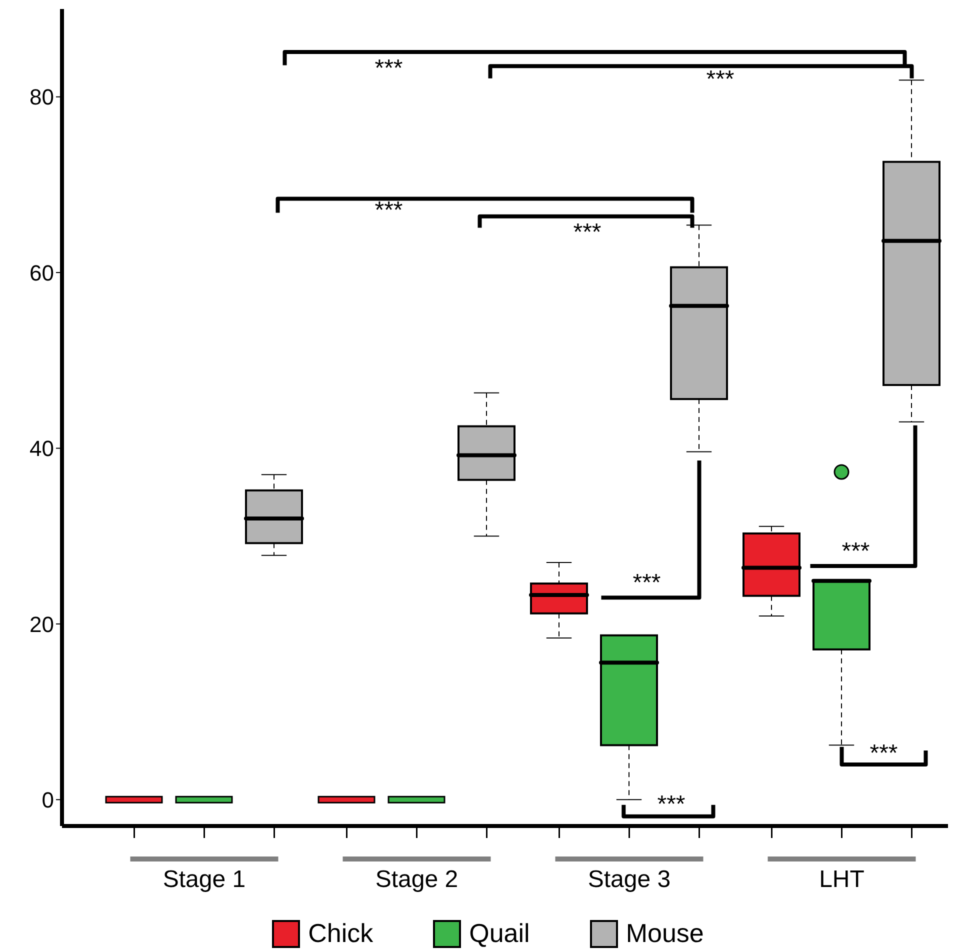 The width and height of the screenshot is (968, 952). Describe the element at coordinates (499, 933) in the screenshot. I see `legend-label: Quail` at that location.